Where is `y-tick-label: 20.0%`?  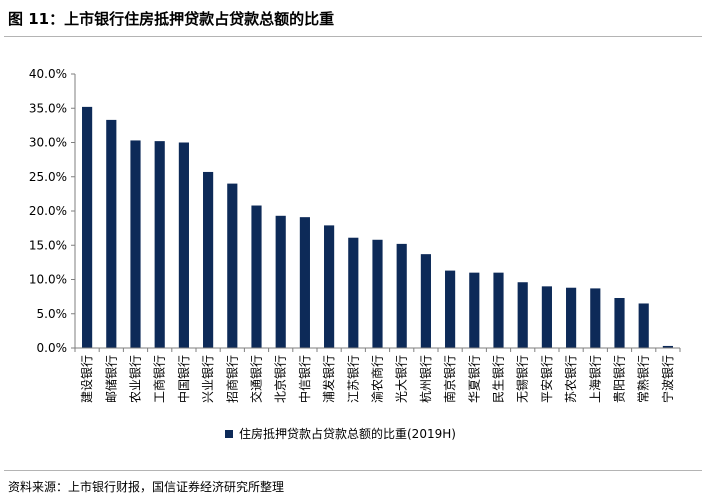
y-tick-label: 20.0% is located at coordinates (48, 211).